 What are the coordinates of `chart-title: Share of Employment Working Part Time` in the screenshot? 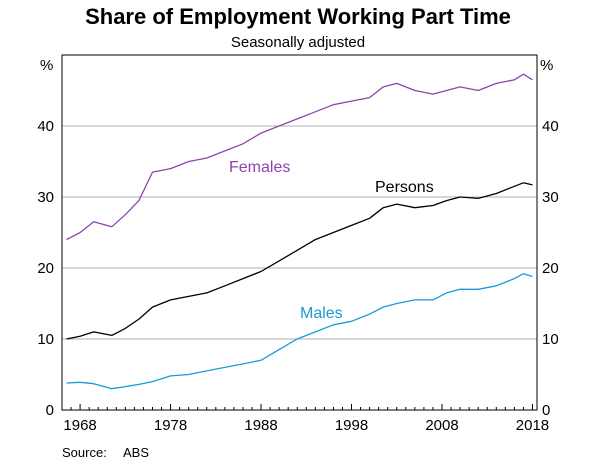 It's located at (298, 16).